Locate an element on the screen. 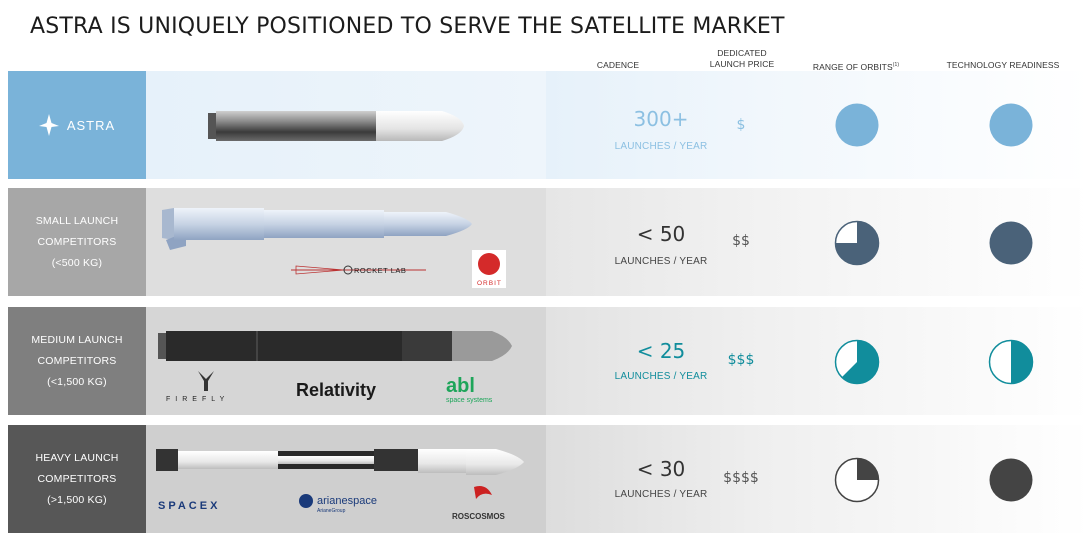 This screenshot has width=1090, height=542. small-cadence: < 50 is located at coordinates (661, 234).